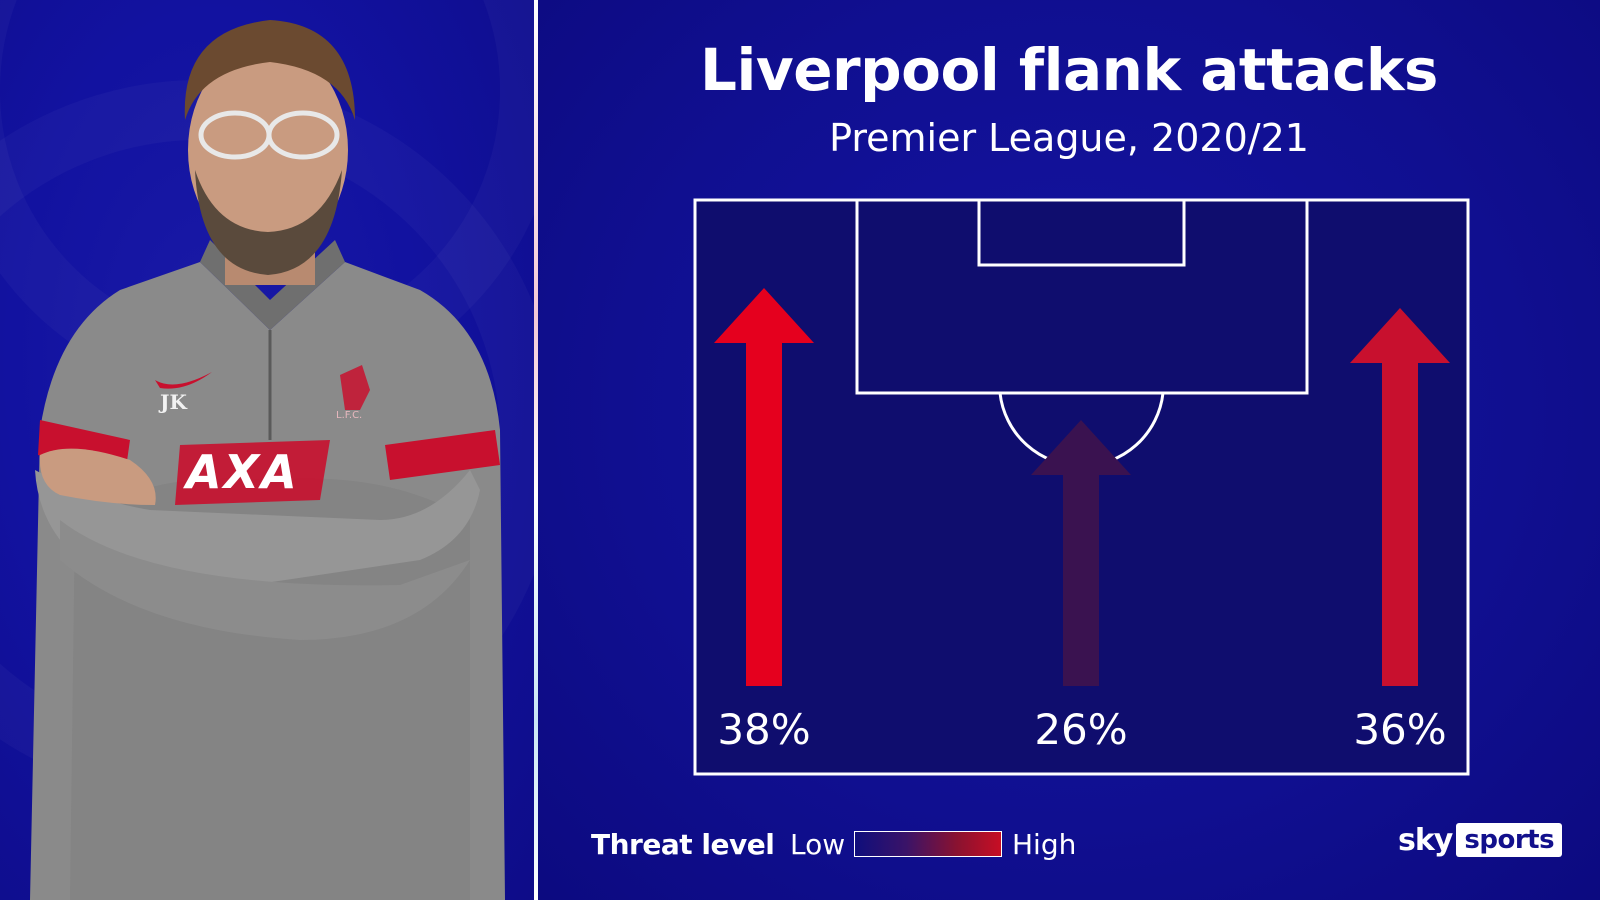 This screenshot has width=1600, height=900. Describe the element at coordinates (683, 844) in the screenshot. I see `legend-title: Threat level` at that location.